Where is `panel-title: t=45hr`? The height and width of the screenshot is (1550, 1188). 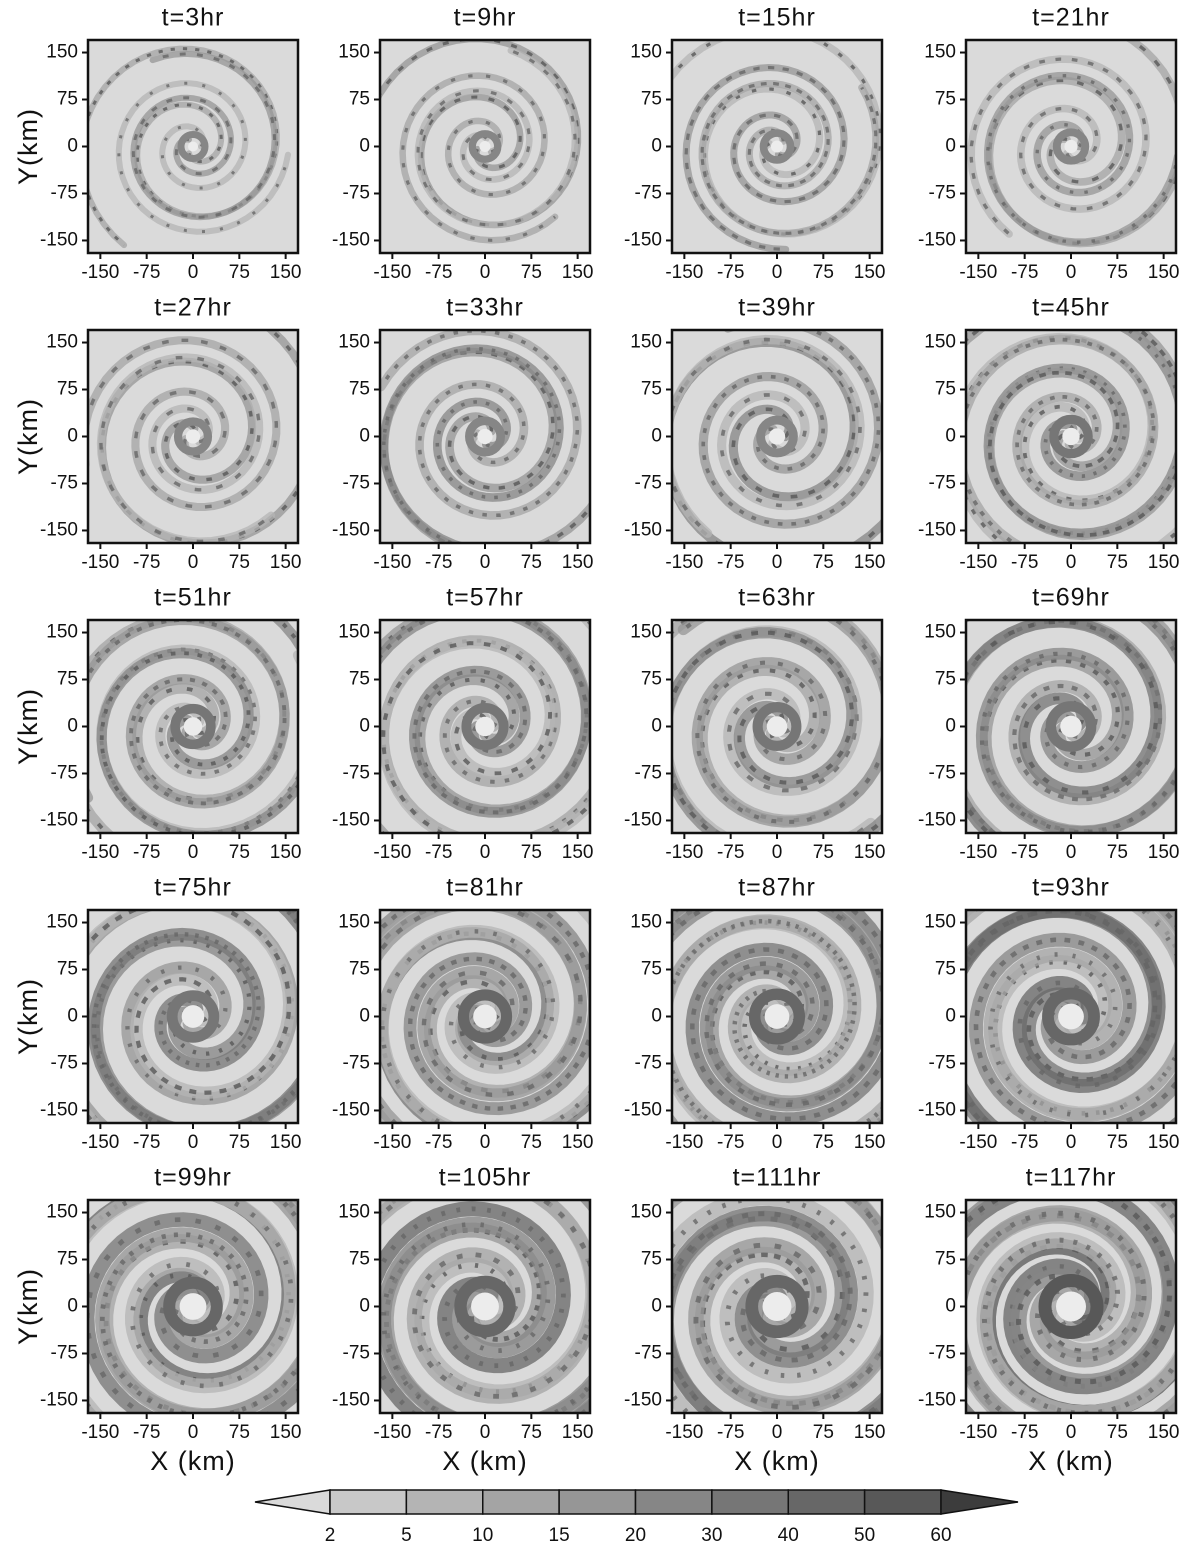
panel-title: t=45hr is located at coordinates (1071, 308).